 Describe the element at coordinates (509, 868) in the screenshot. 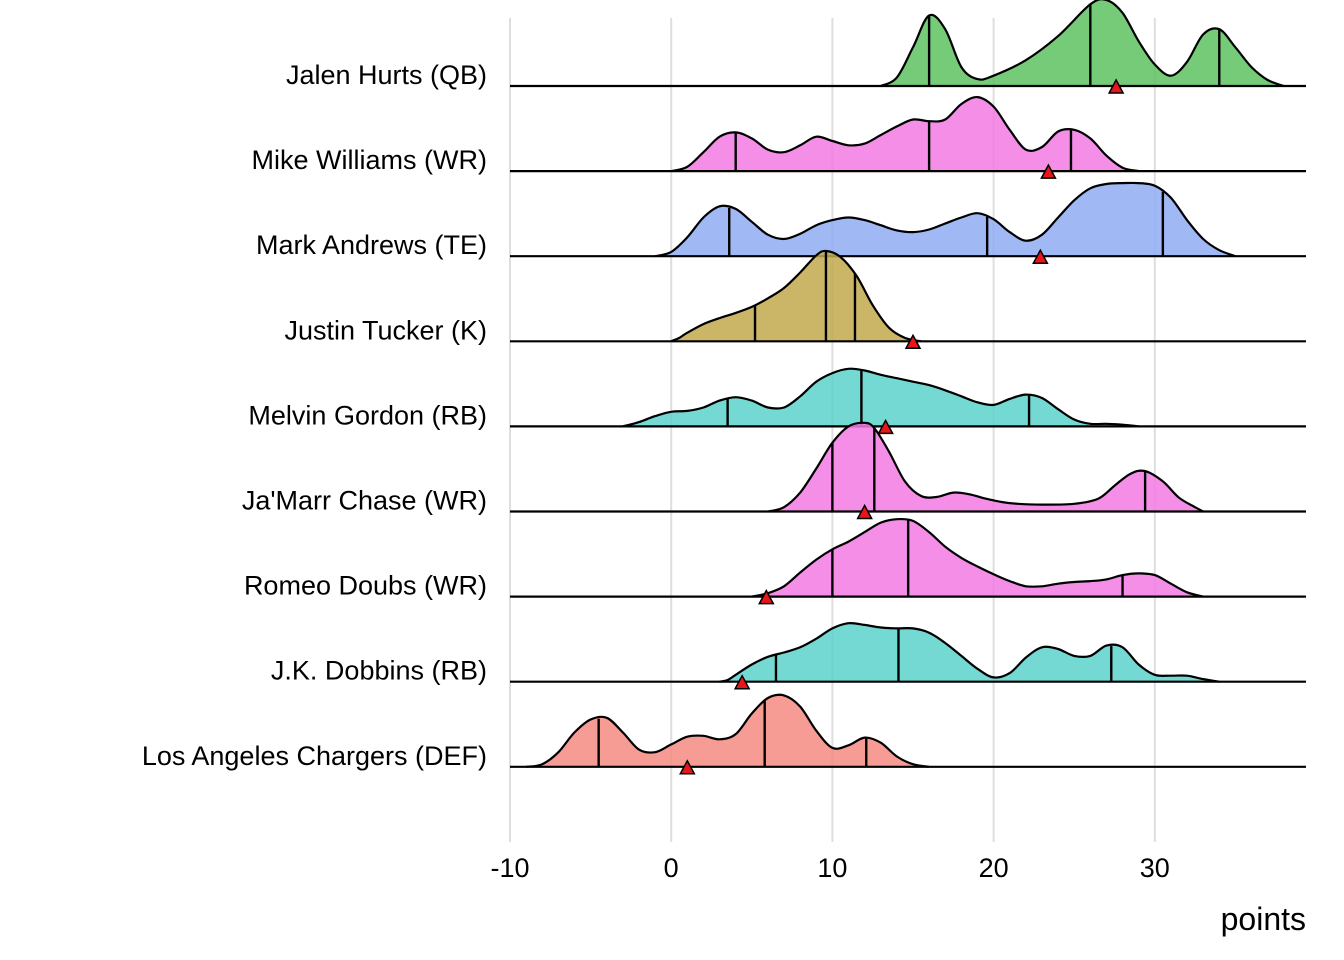

I see `x-tick-label: -10` at that location.